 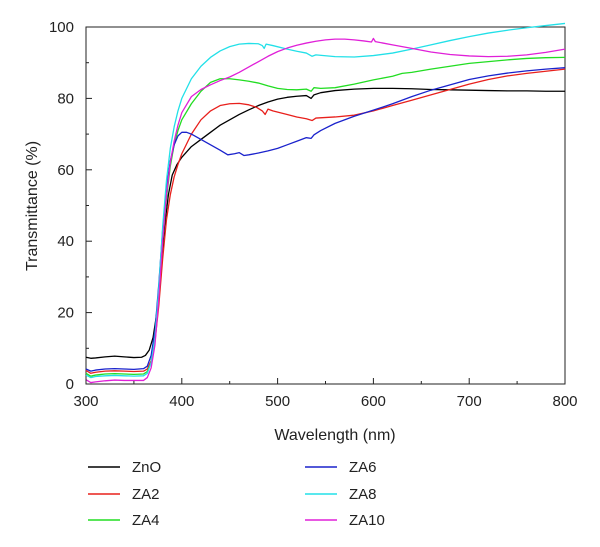 I want to click on y-axis-title: Transmittance (%), so click(x=32, y=206).